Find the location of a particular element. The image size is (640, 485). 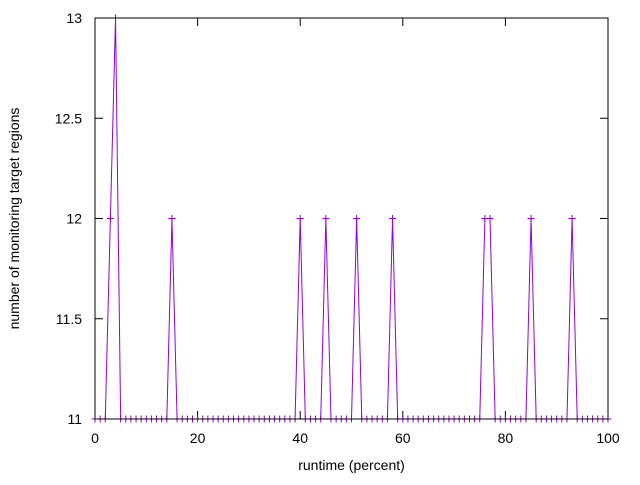

x-tick-label: 100 is located at coordinates (608, 438).